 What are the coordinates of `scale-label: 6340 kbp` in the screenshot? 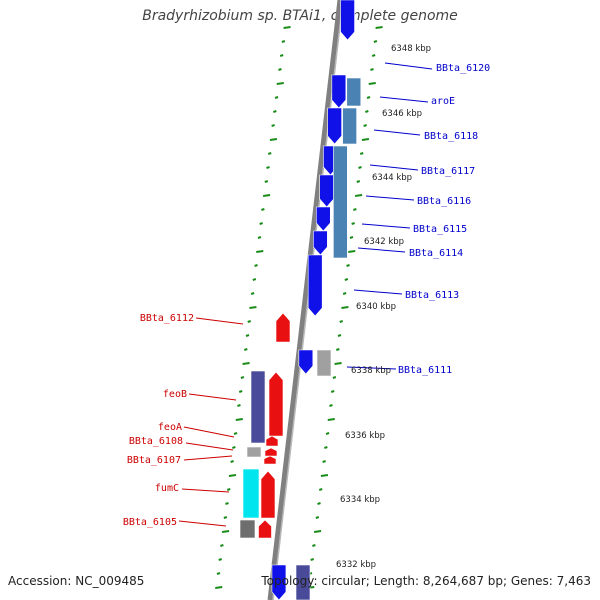 It's located at (376, 307).